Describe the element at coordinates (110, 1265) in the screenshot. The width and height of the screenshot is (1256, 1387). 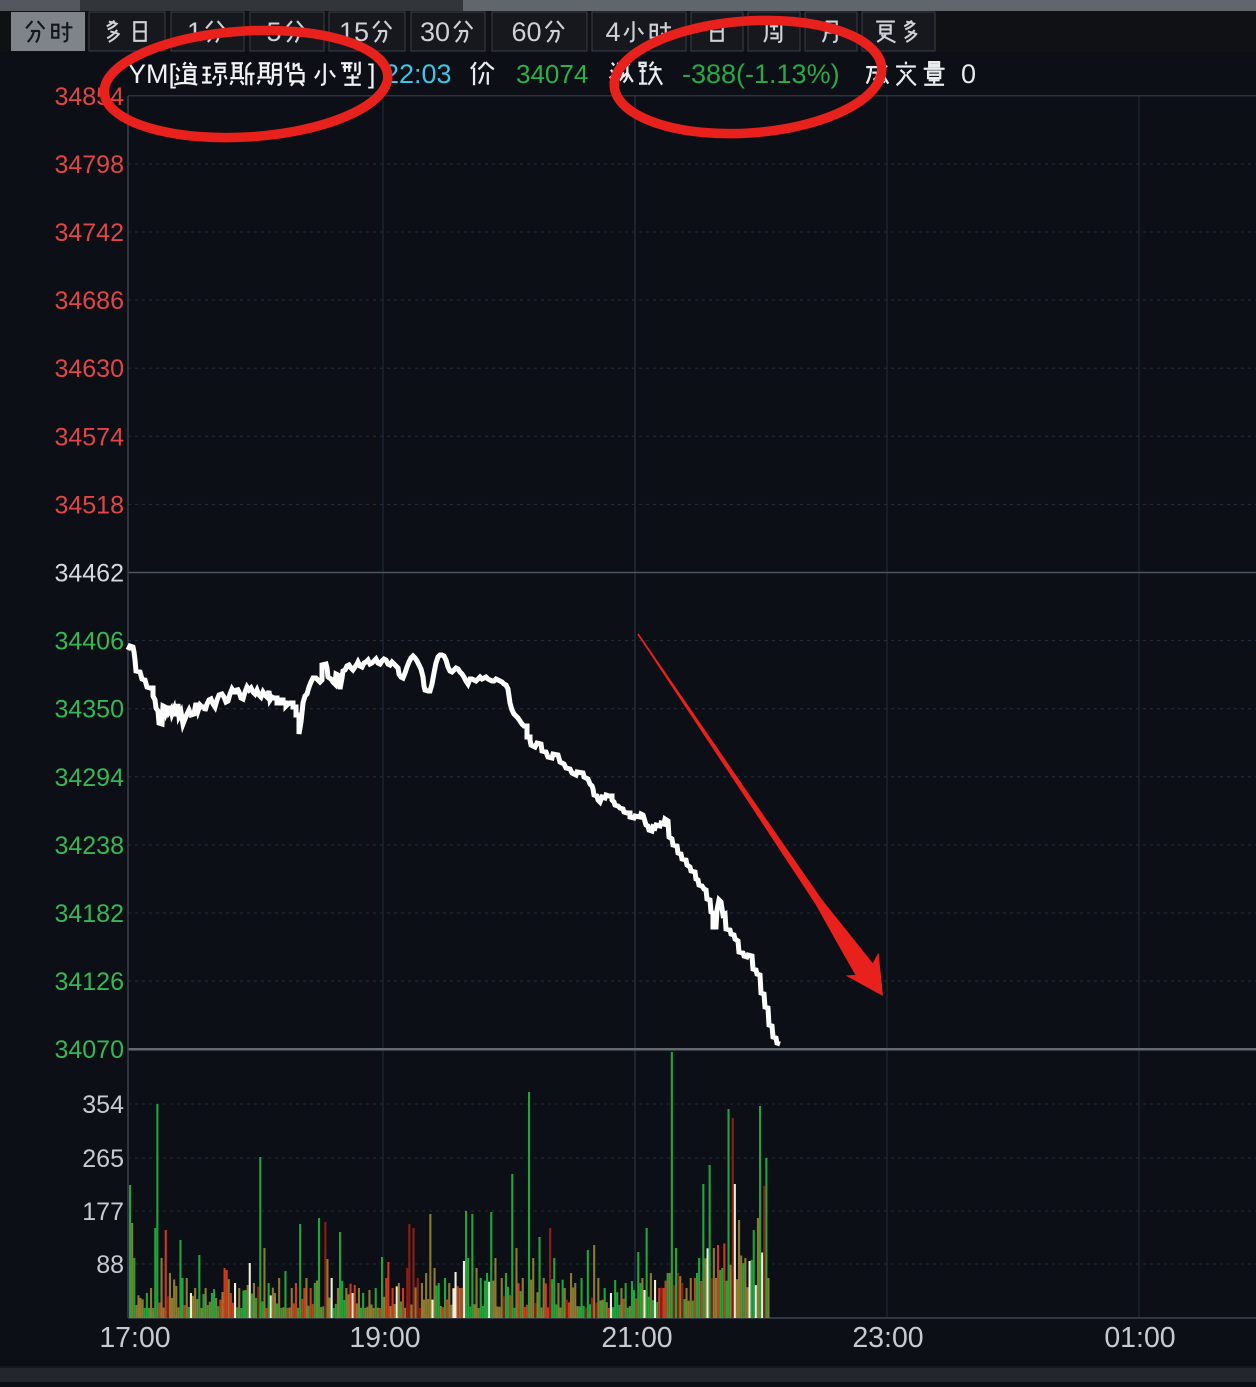
I see `svg-text: 88` at that location.